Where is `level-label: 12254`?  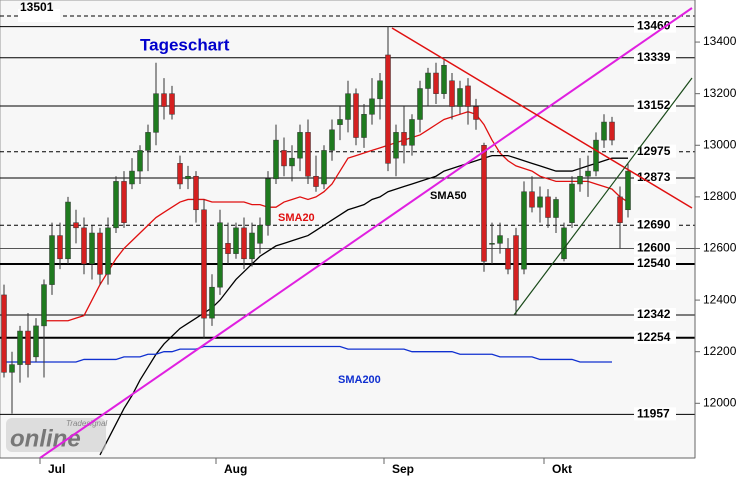 level-label: 12254 is located at coordinates (654, 337).